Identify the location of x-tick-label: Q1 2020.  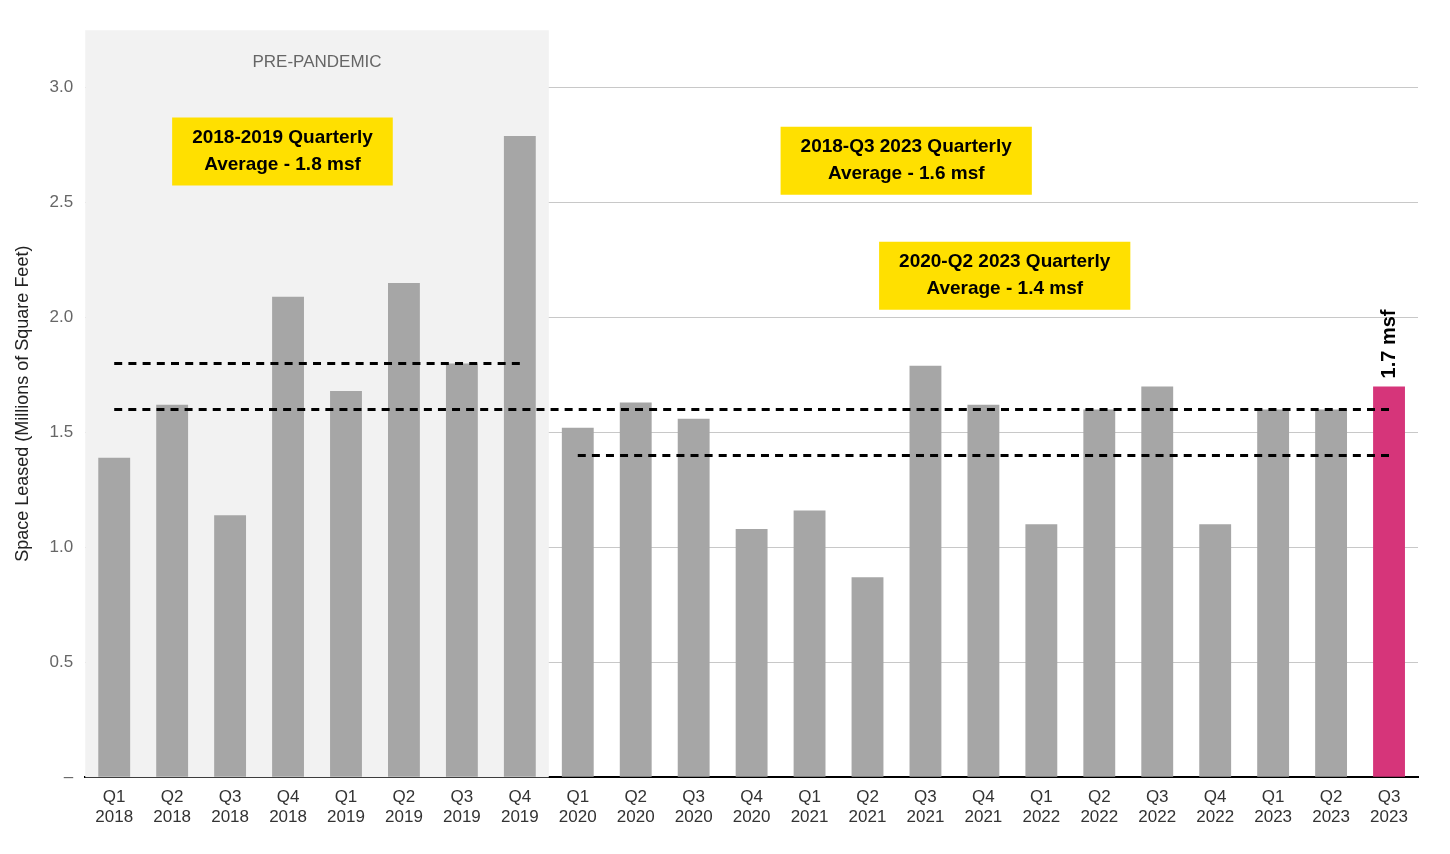
(577, 807).